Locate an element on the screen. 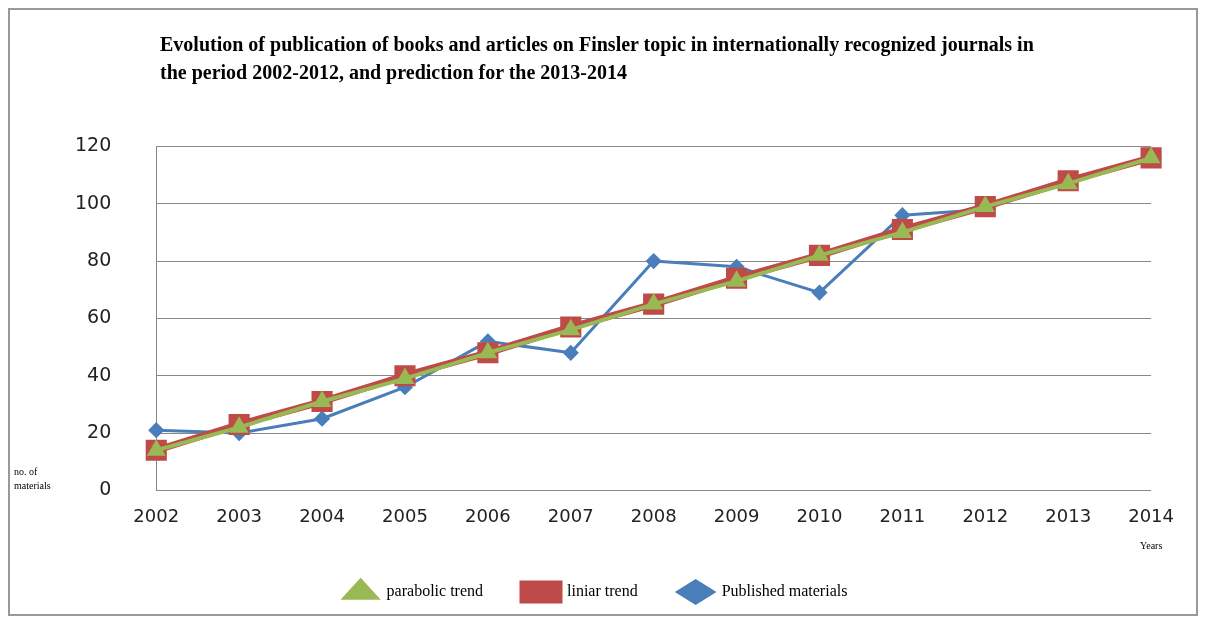 Image resolution: width=1206 pixels, height=624 pixels. y-axis-title: no. of materials is located at coordinates (33, 479).